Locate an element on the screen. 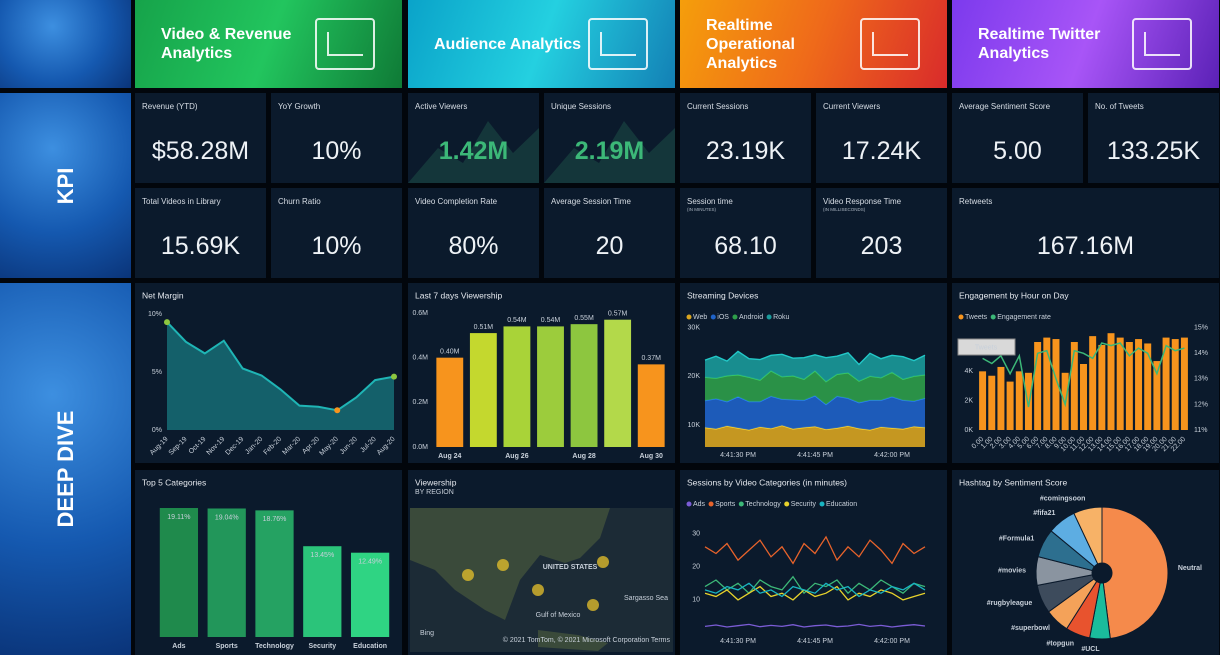  kpi-label: Average Session Time is located at coordinates (591, 201).